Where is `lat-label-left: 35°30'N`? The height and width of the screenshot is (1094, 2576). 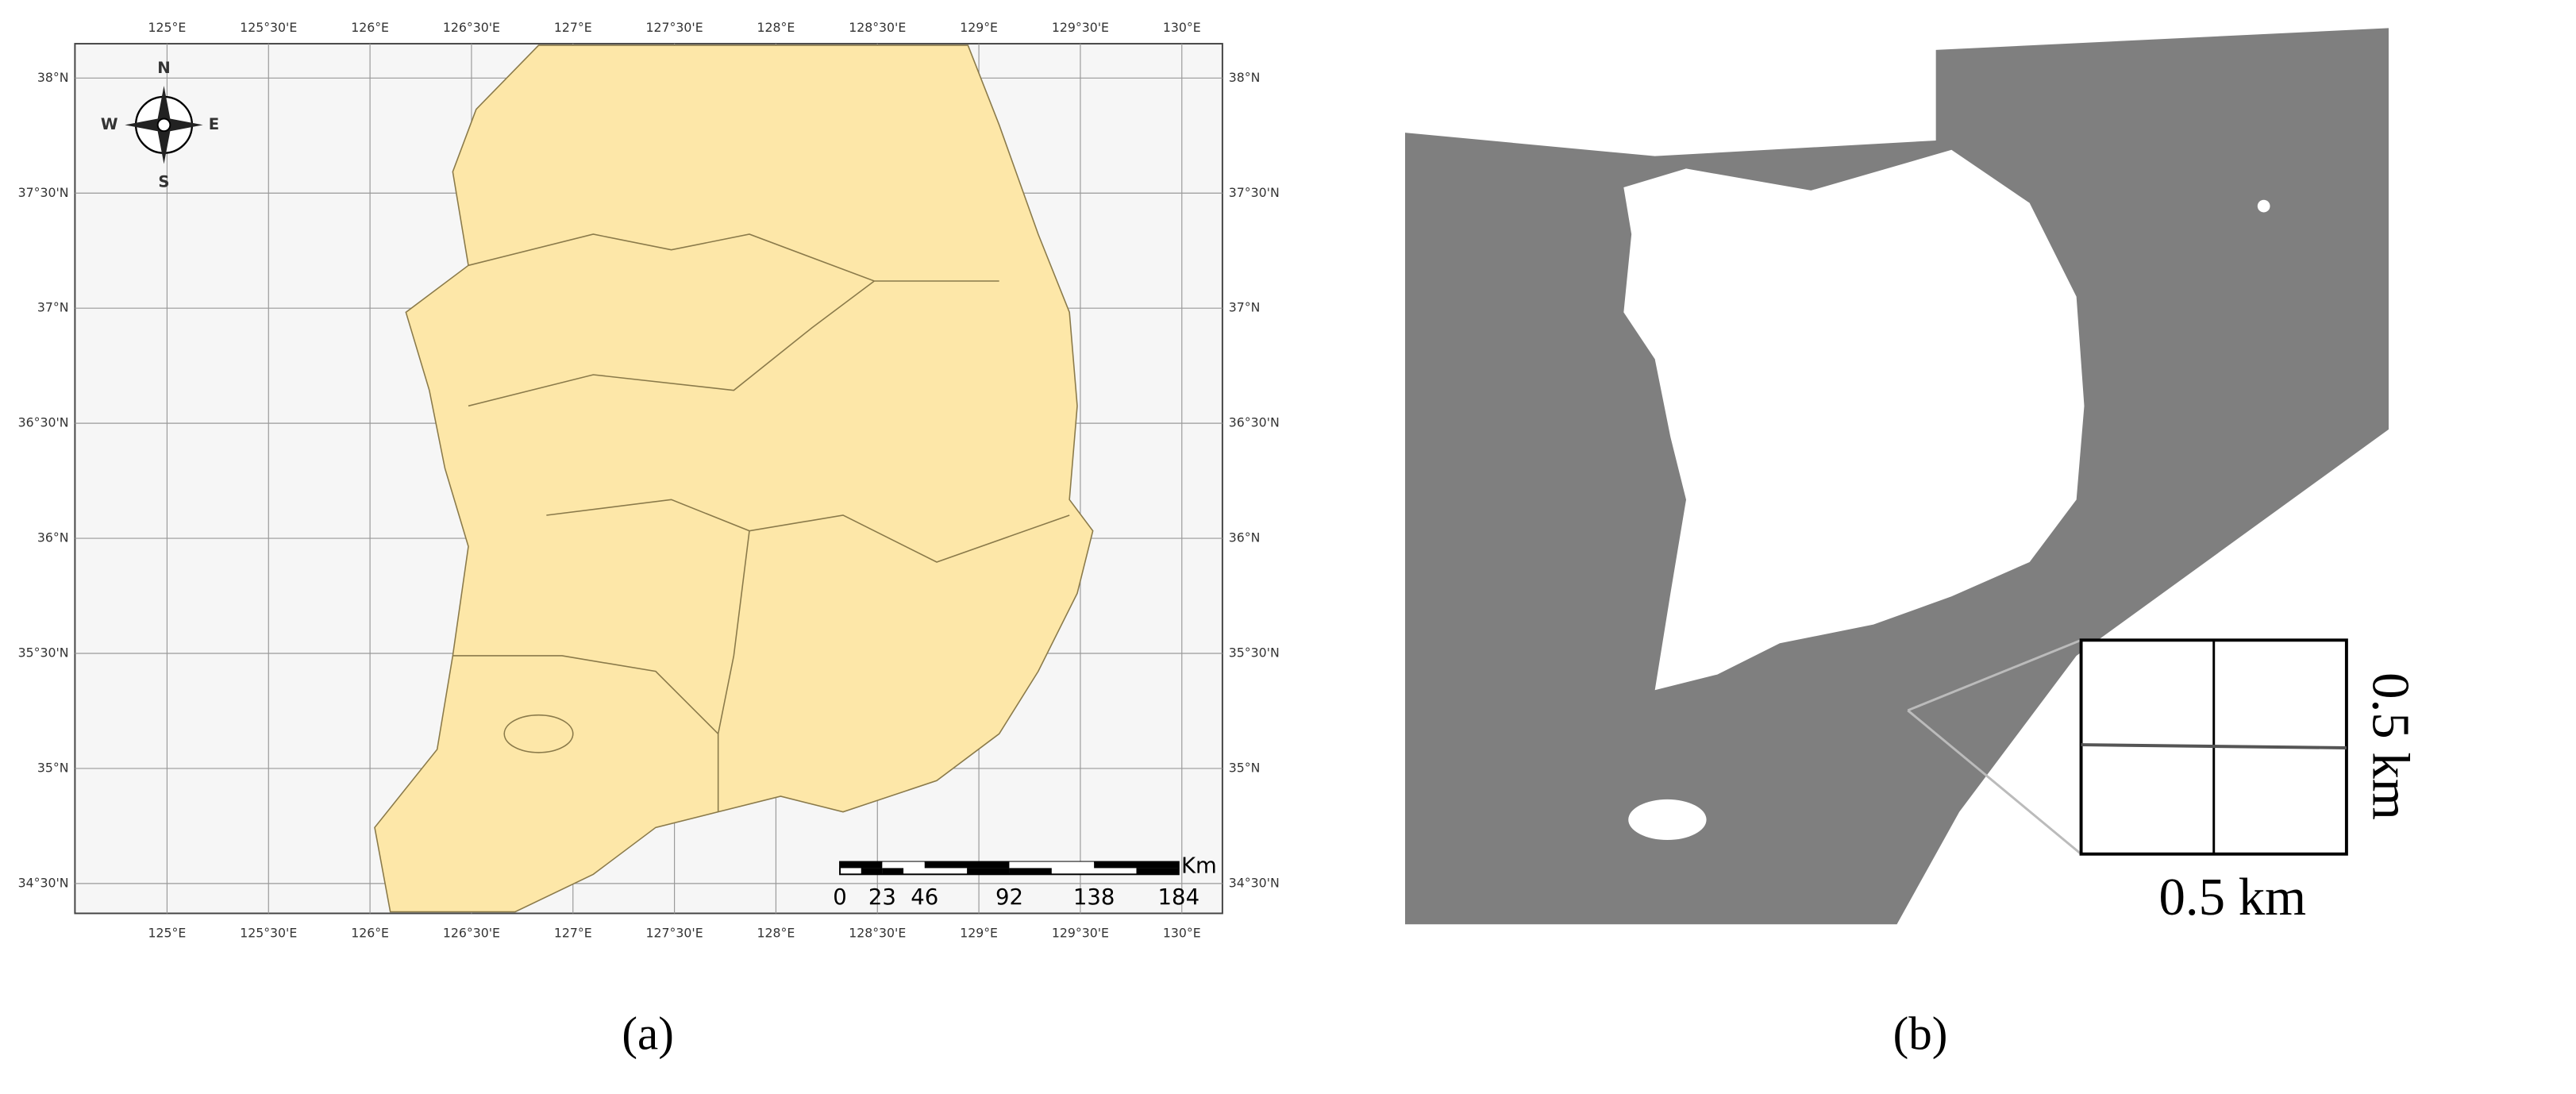
lat-label-left: 35°30'N is located at coordinates (43, 653).